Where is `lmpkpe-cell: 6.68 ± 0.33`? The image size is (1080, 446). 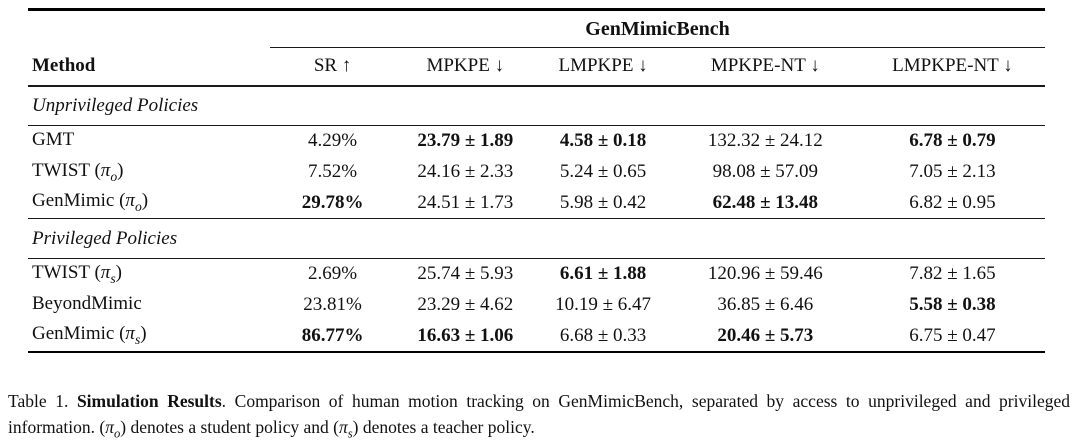
lmpkpe-cell: 6.68 ± 0.33 is located at coordinates (602, 336).